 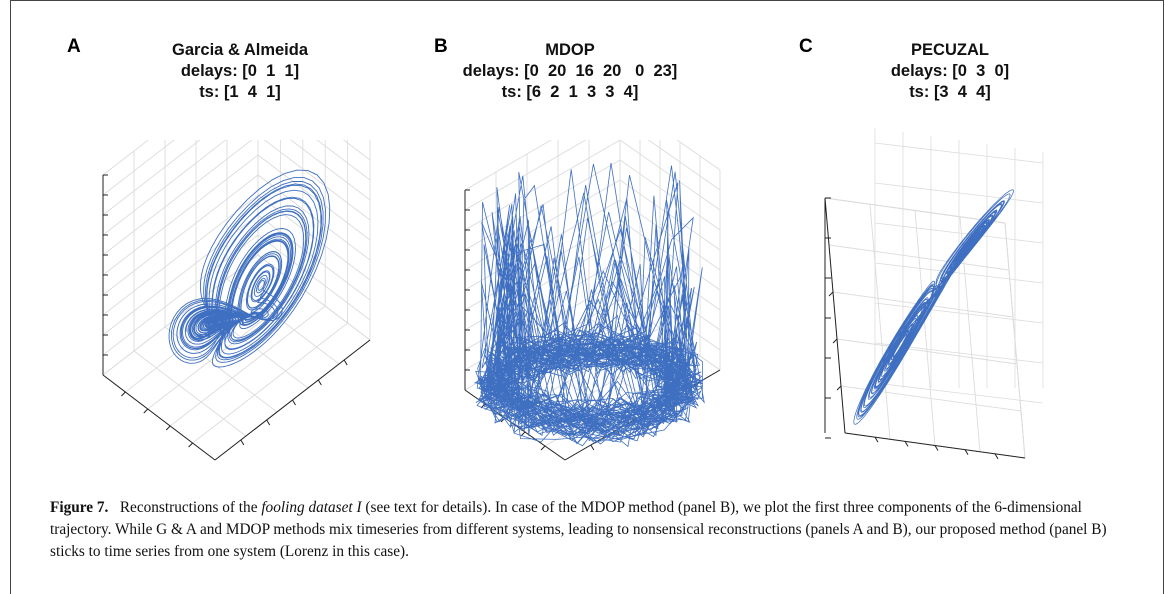 What do you see at coordinates (835, 315) in the screenshot?
I see `panel-c-axis-x` at bounding box center [835, 315].